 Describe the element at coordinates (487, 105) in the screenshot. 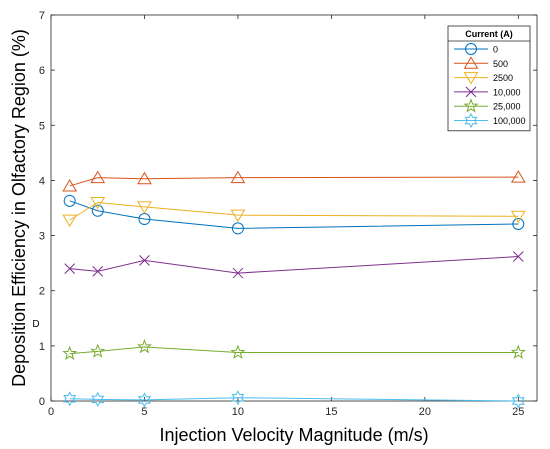

I see `legend-entry: 25,000` at that location.